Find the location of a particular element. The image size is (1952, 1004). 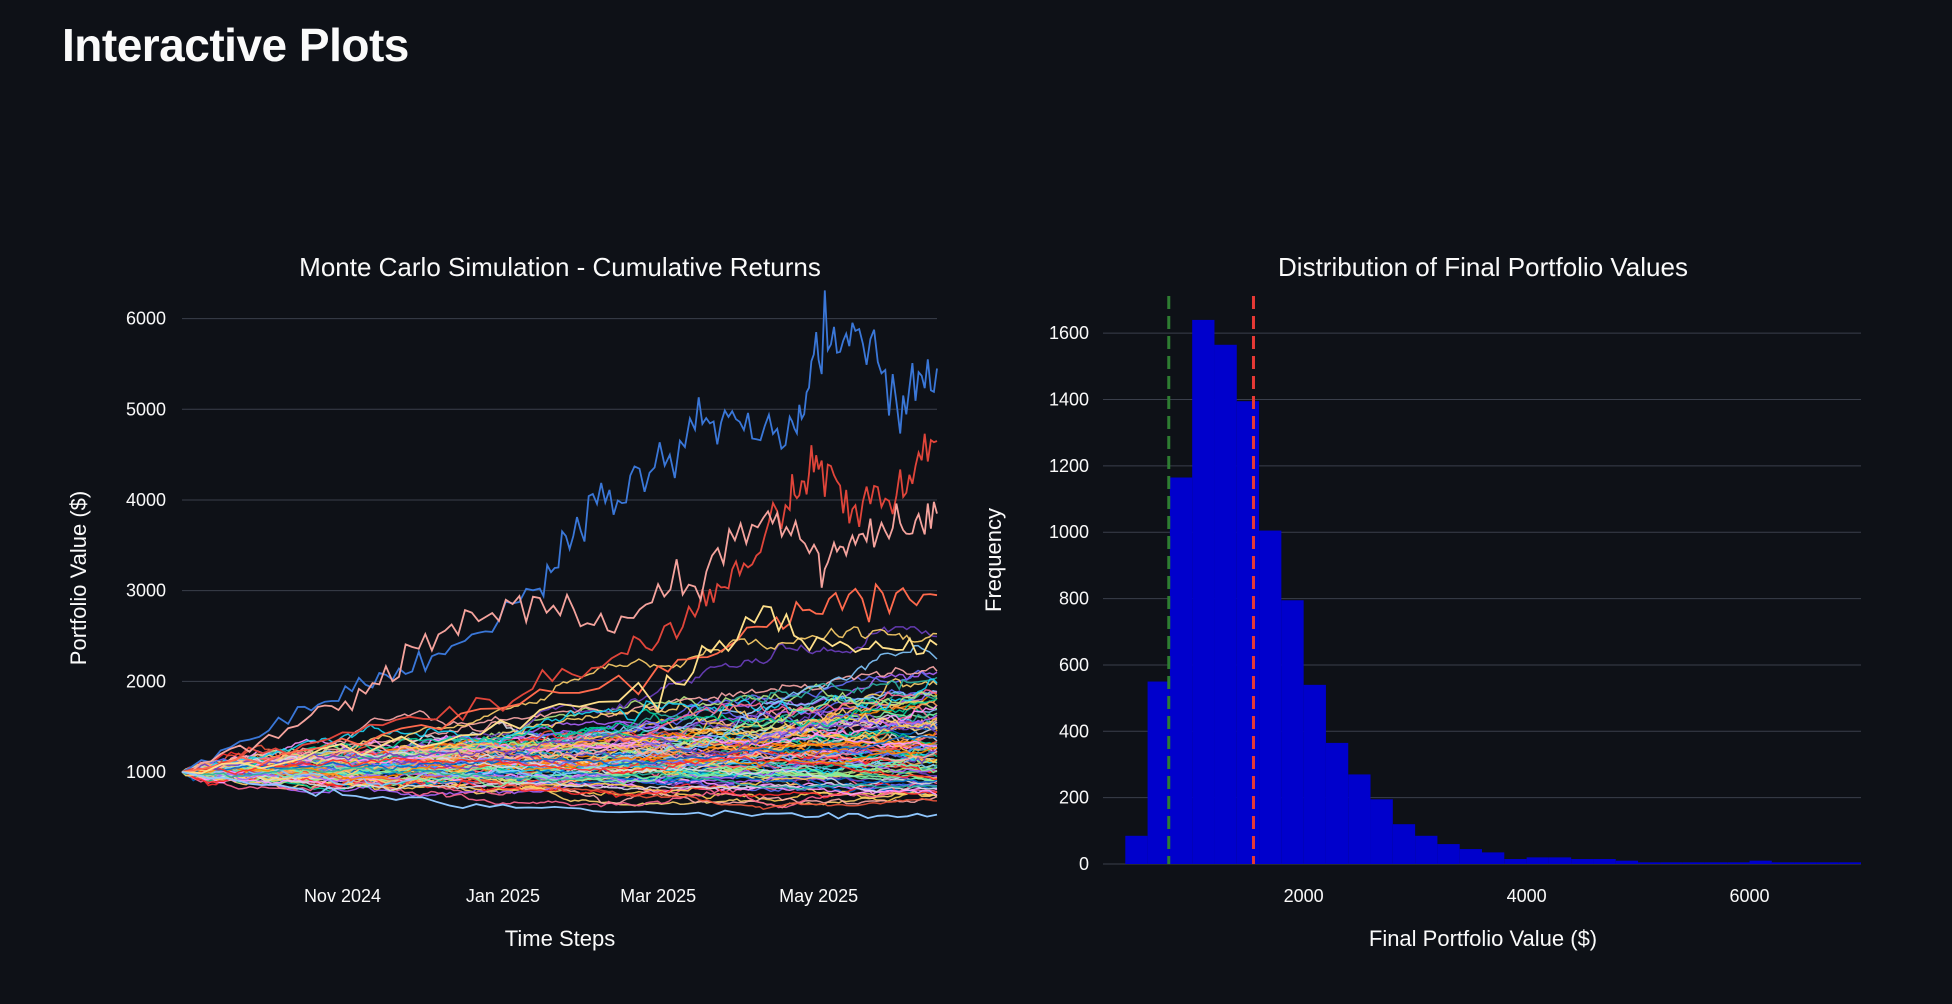

line-chart-y-tick-label: 1000 is located at coordinates (146, 772).